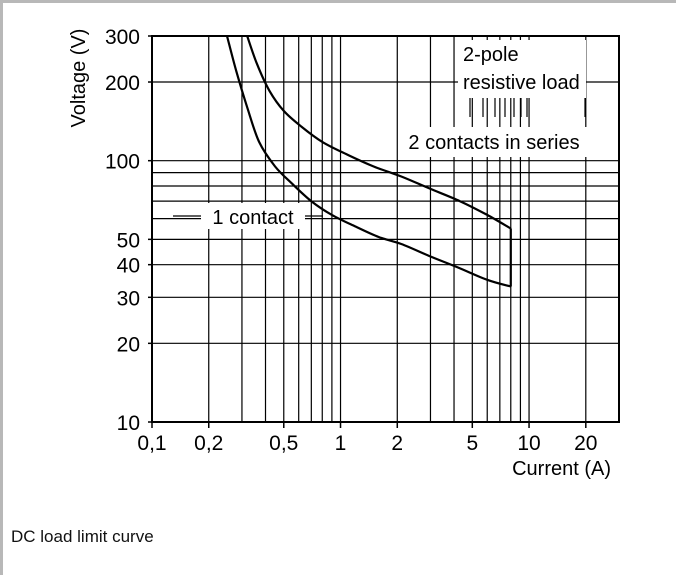 The image size is (676, 578). I want to click on x-tick-label: 2, so click(397, 443).